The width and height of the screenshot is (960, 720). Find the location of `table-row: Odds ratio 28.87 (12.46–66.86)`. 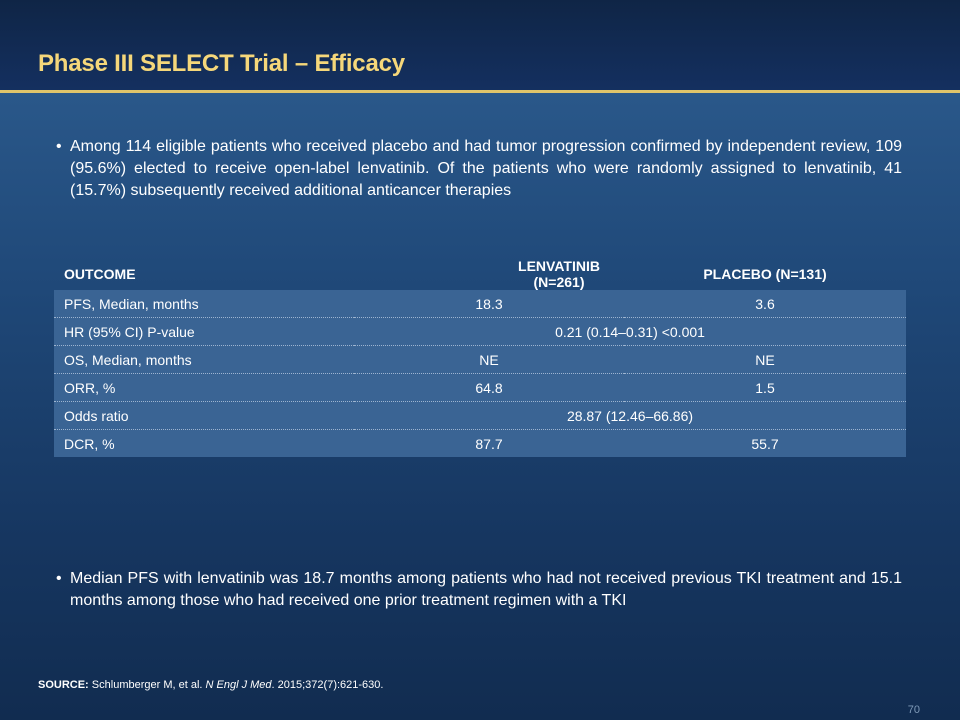

table-row: Odds ratio 28.87 (12.46–66.86) is located at coordinates (480, 415).